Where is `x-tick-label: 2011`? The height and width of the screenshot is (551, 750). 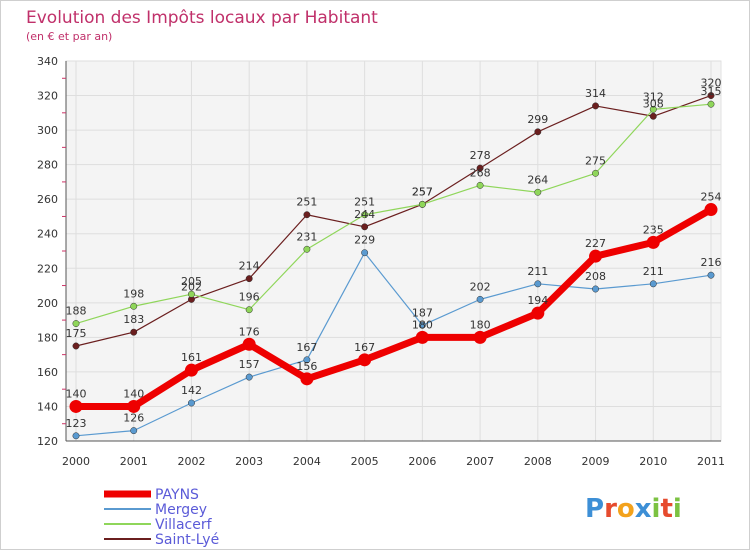
x-tick-label: 2011 is located at coordinates (711, 461).